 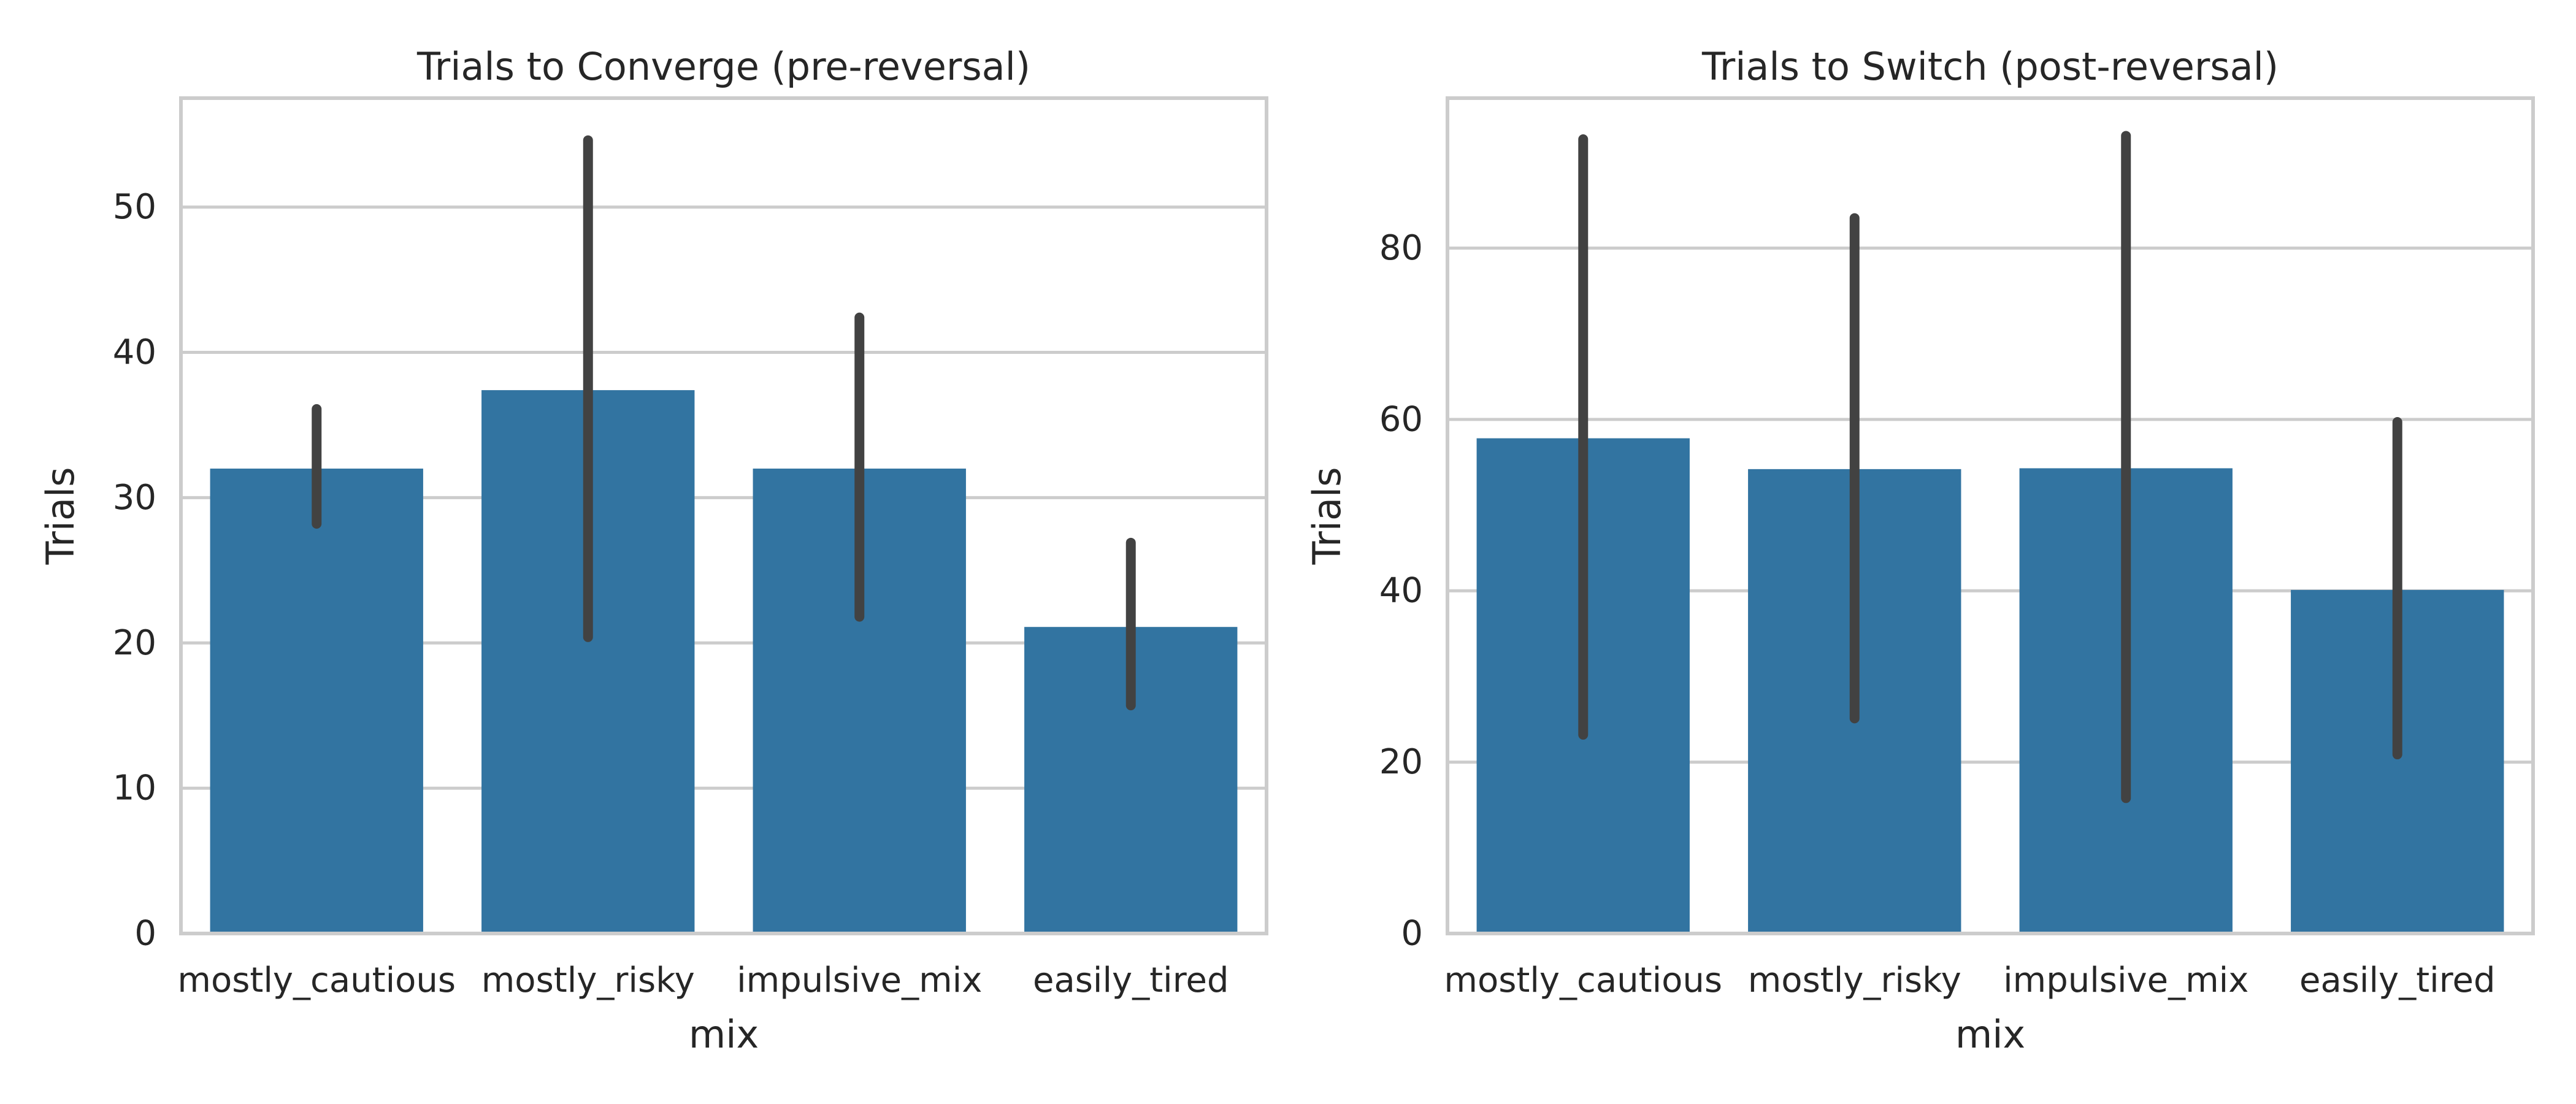 What do you see at coordinates (316, 701) in the screenshot?
I see `bar-mostly-cautious` at bounding box center [316, 701].